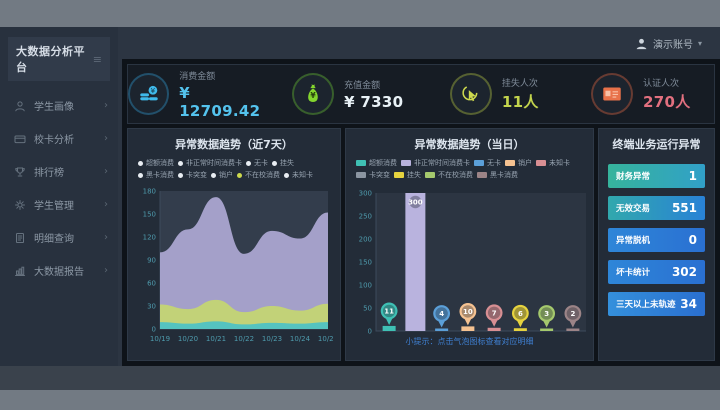 The height and width of the screenshot is (410, 720). What do you see at coordinates (525, 163) in the screenshot?
I see `legend-label: 销户` at bounding box center [525, 163].